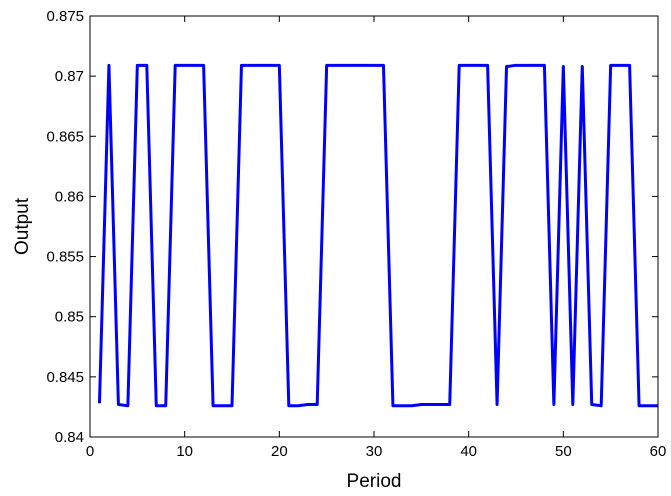 The image size is (671, 496). Describe the element at coordinates (65, 16) in the screenshot. I see `y-tick-label: 0.875` at that location.